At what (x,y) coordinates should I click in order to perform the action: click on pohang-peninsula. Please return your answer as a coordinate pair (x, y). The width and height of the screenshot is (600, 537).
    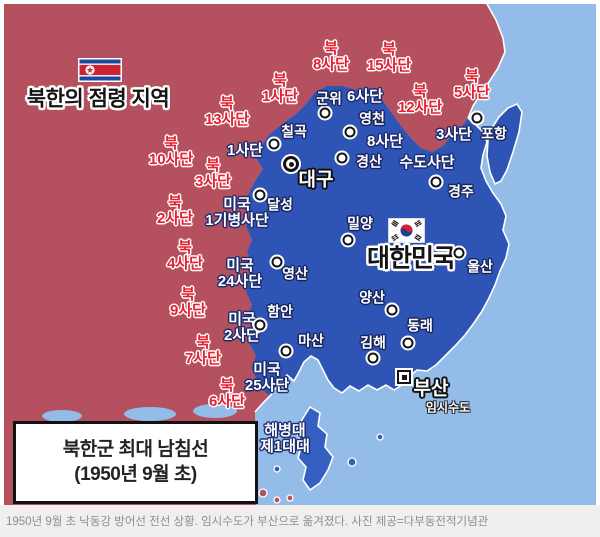
    Looking at the image, I should click on (504, 144).